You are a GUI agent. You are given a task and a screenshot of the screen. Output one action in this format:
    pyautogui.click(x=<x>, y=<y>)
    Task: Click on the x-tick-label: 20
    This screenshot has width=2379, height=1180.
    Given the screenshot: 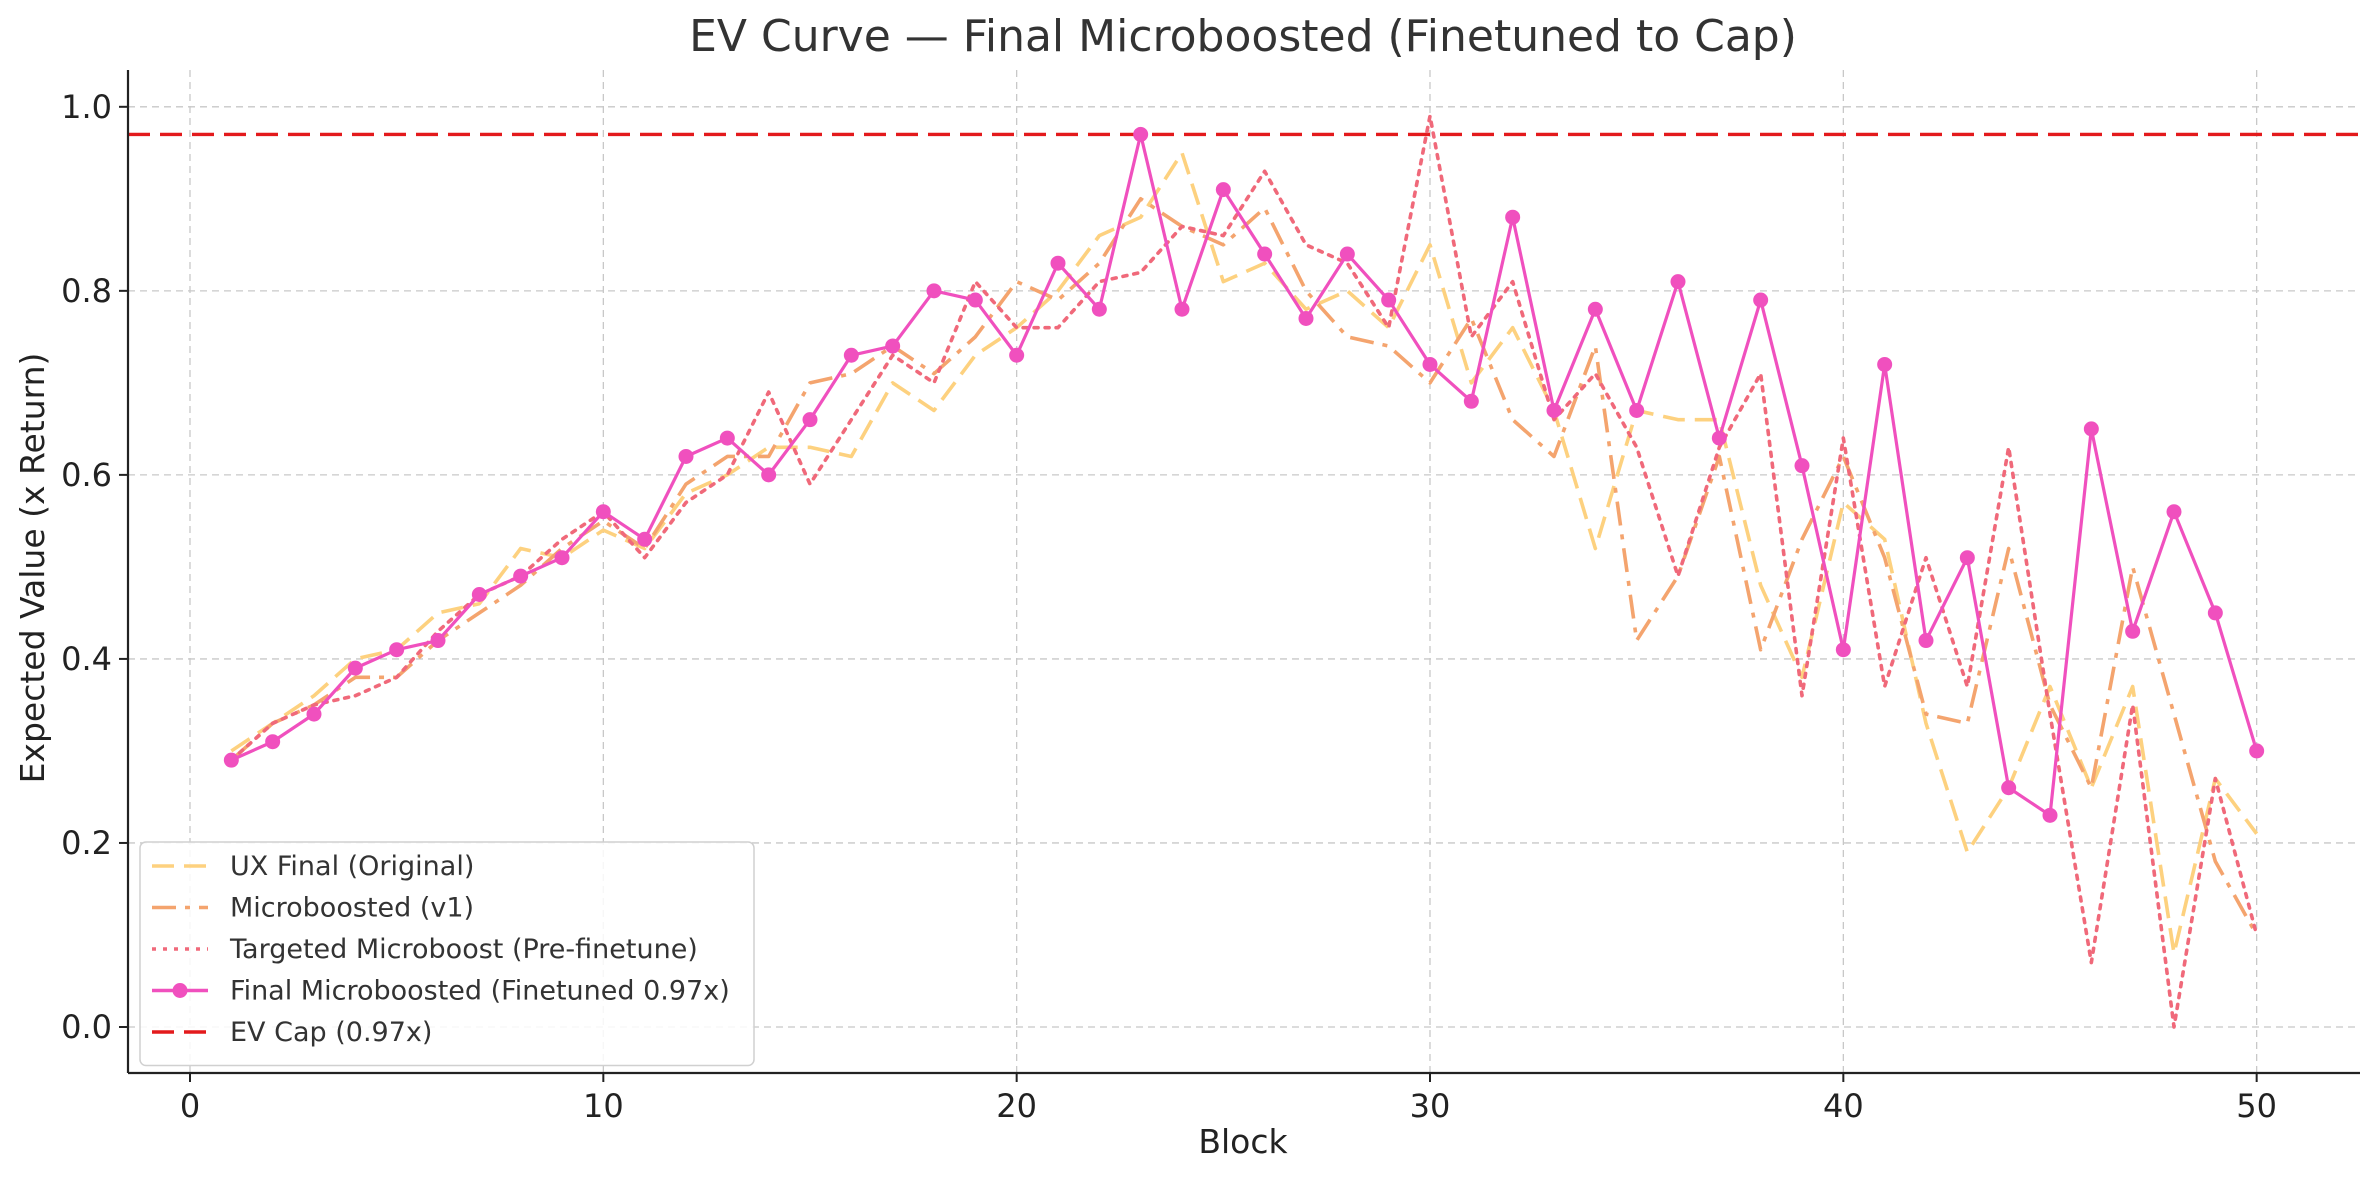 What is the action you would take?
    pyautogui.click(x=1016, y=1106)
    